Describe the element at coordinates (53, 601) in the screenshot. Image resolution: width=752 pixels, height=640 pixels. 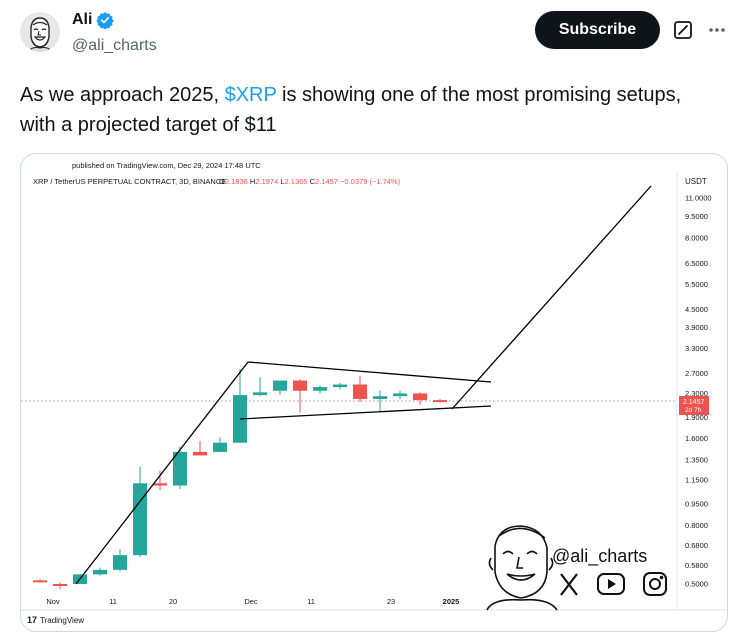
I see `x-tick-label: Nov` at that location.